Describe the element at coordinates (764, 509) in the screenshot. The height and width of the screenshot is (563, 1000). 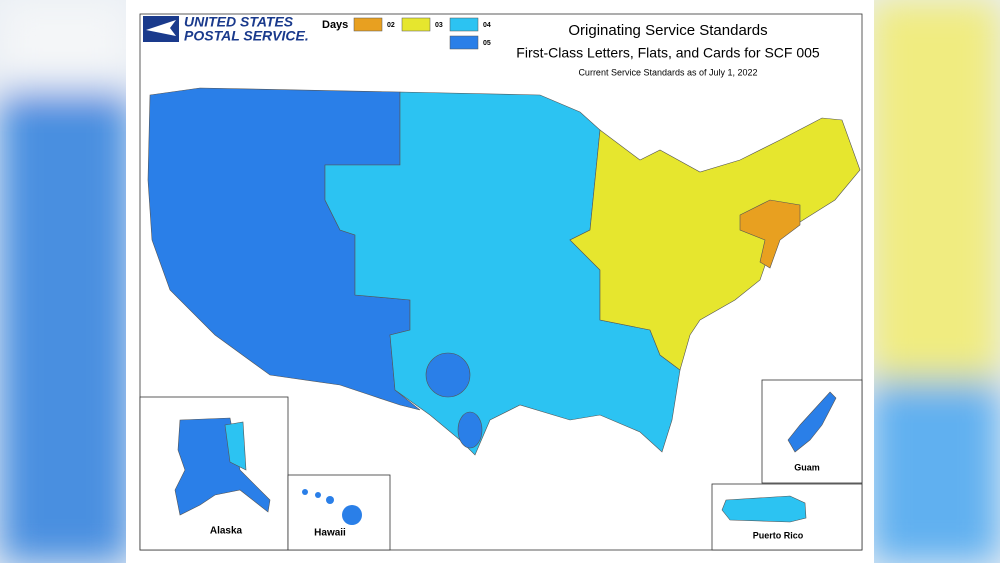
I see `puerto-rico-shape` at that location.